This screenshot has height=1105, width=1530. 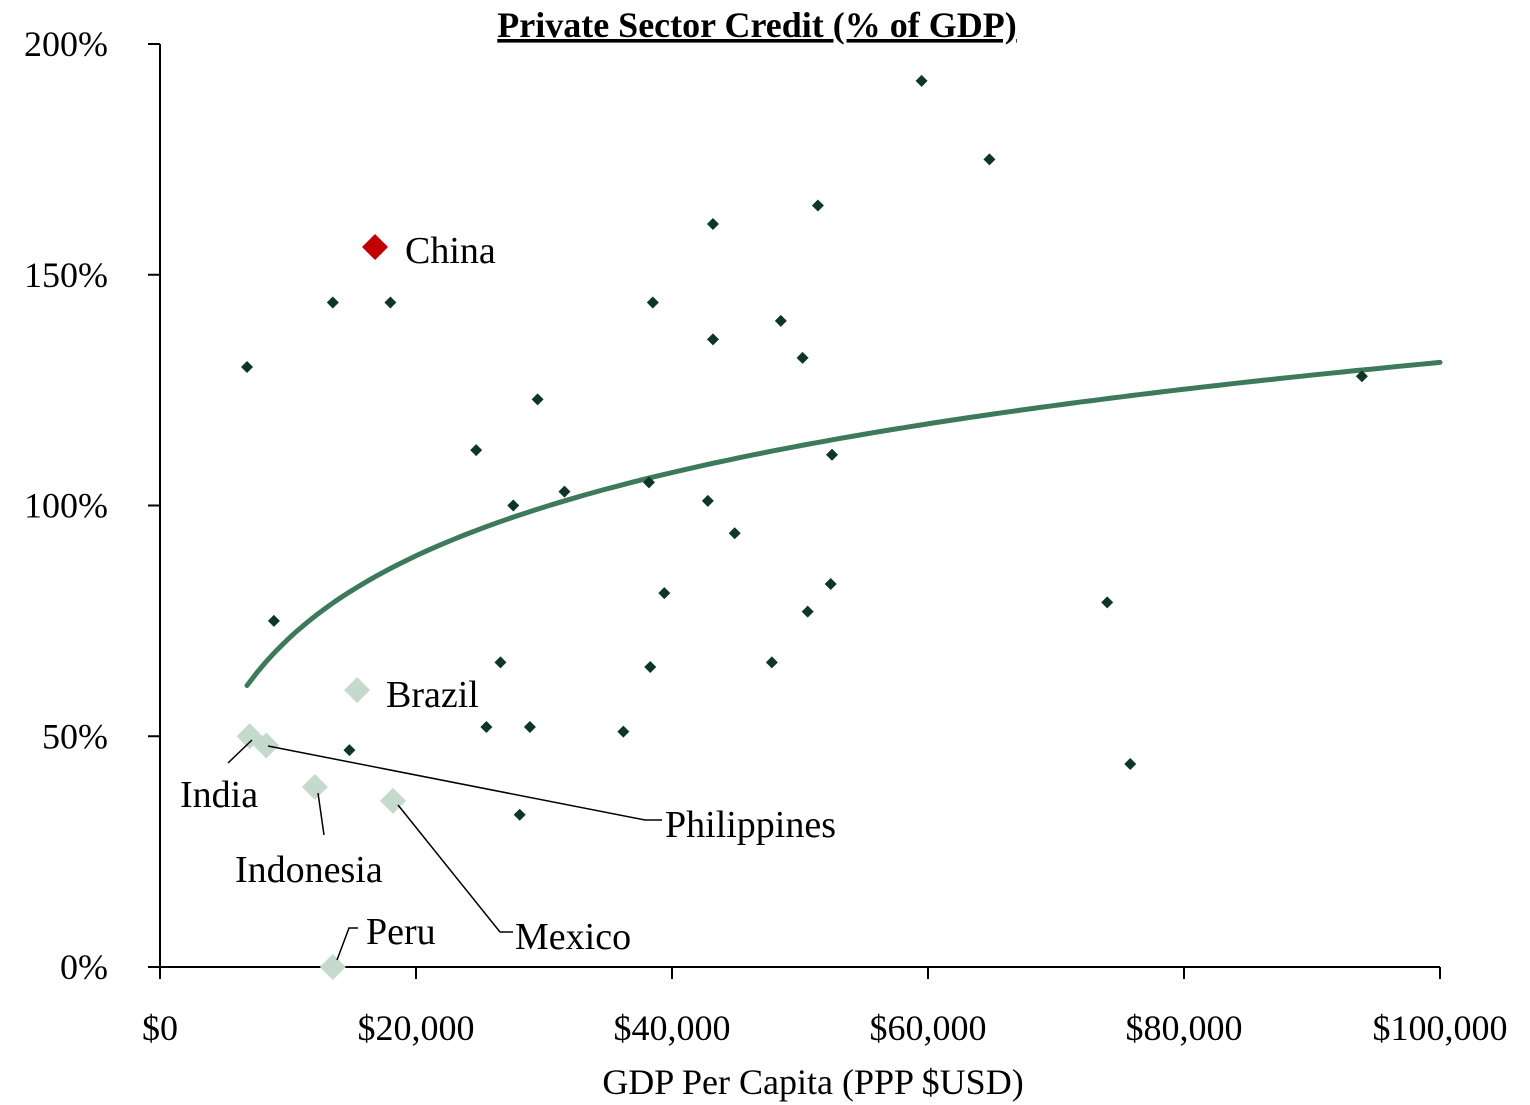 I want to click on labeled-point-philippines, so click(x=266, y=745).